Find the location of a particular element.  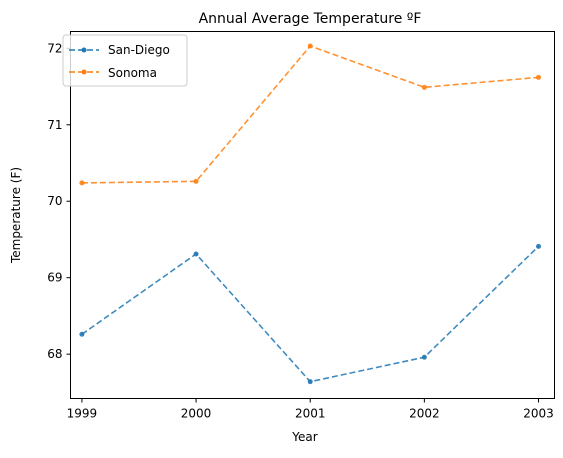

y-tick-label-72: 72 is located at coordinates (54, 48).